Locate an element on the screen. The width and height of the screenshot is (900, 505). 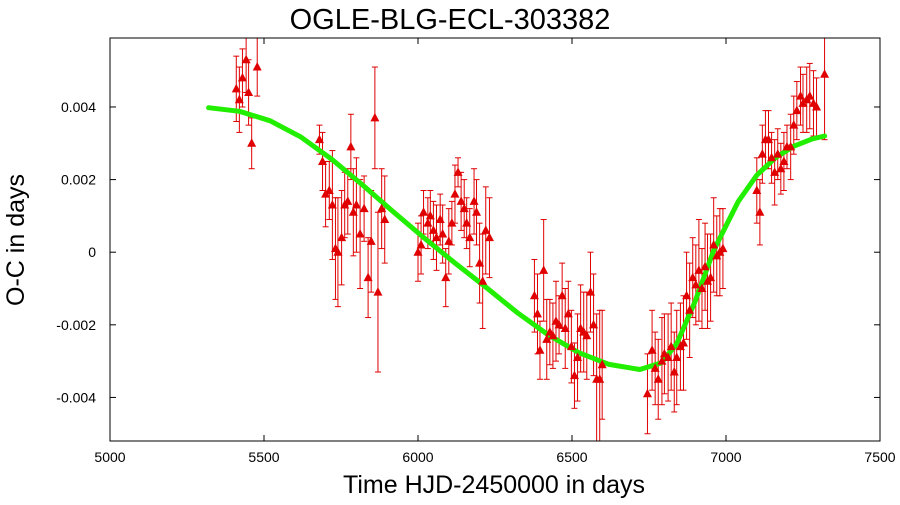
x-tick-label: 5000 is located at coordinates (109, 457).